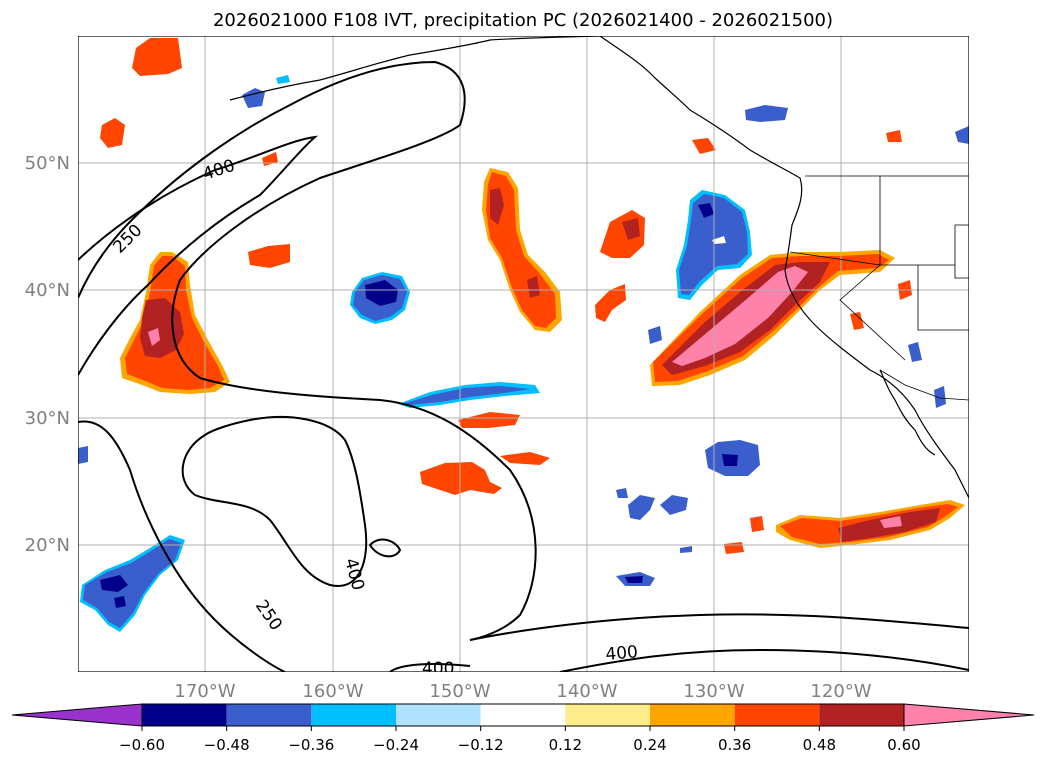 The image size is (1047, 765). Describe the element at coordinates (734, 745) in the screenshot. I see `colorbar-tick-label: 0.36` at that location.